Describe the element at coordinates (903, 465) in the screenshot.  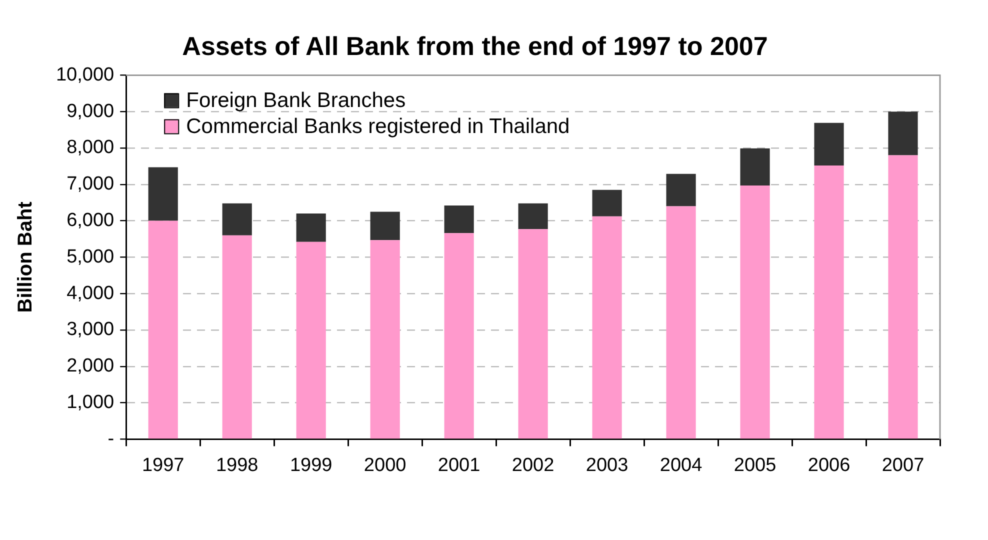
I see `x-tick-label: 2007` at that location.